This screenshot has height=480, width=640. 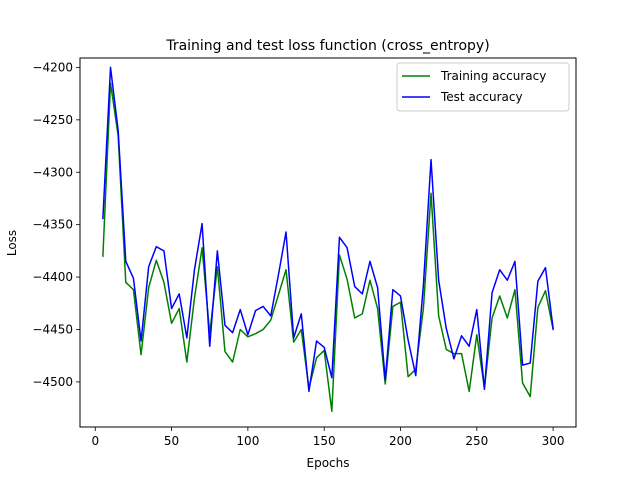 What do you see at coordinates (171, 441) in the screenshot?
I see `x-tick-label: 50` at bounding box center [171, 441].